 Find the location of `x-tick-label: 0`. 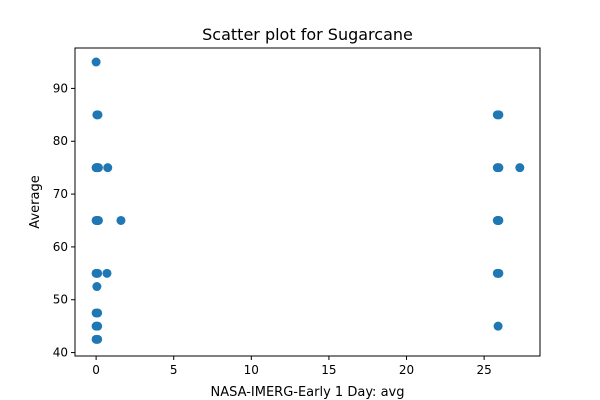

x-tick-label: 0 is located at coordinates (96, 370).